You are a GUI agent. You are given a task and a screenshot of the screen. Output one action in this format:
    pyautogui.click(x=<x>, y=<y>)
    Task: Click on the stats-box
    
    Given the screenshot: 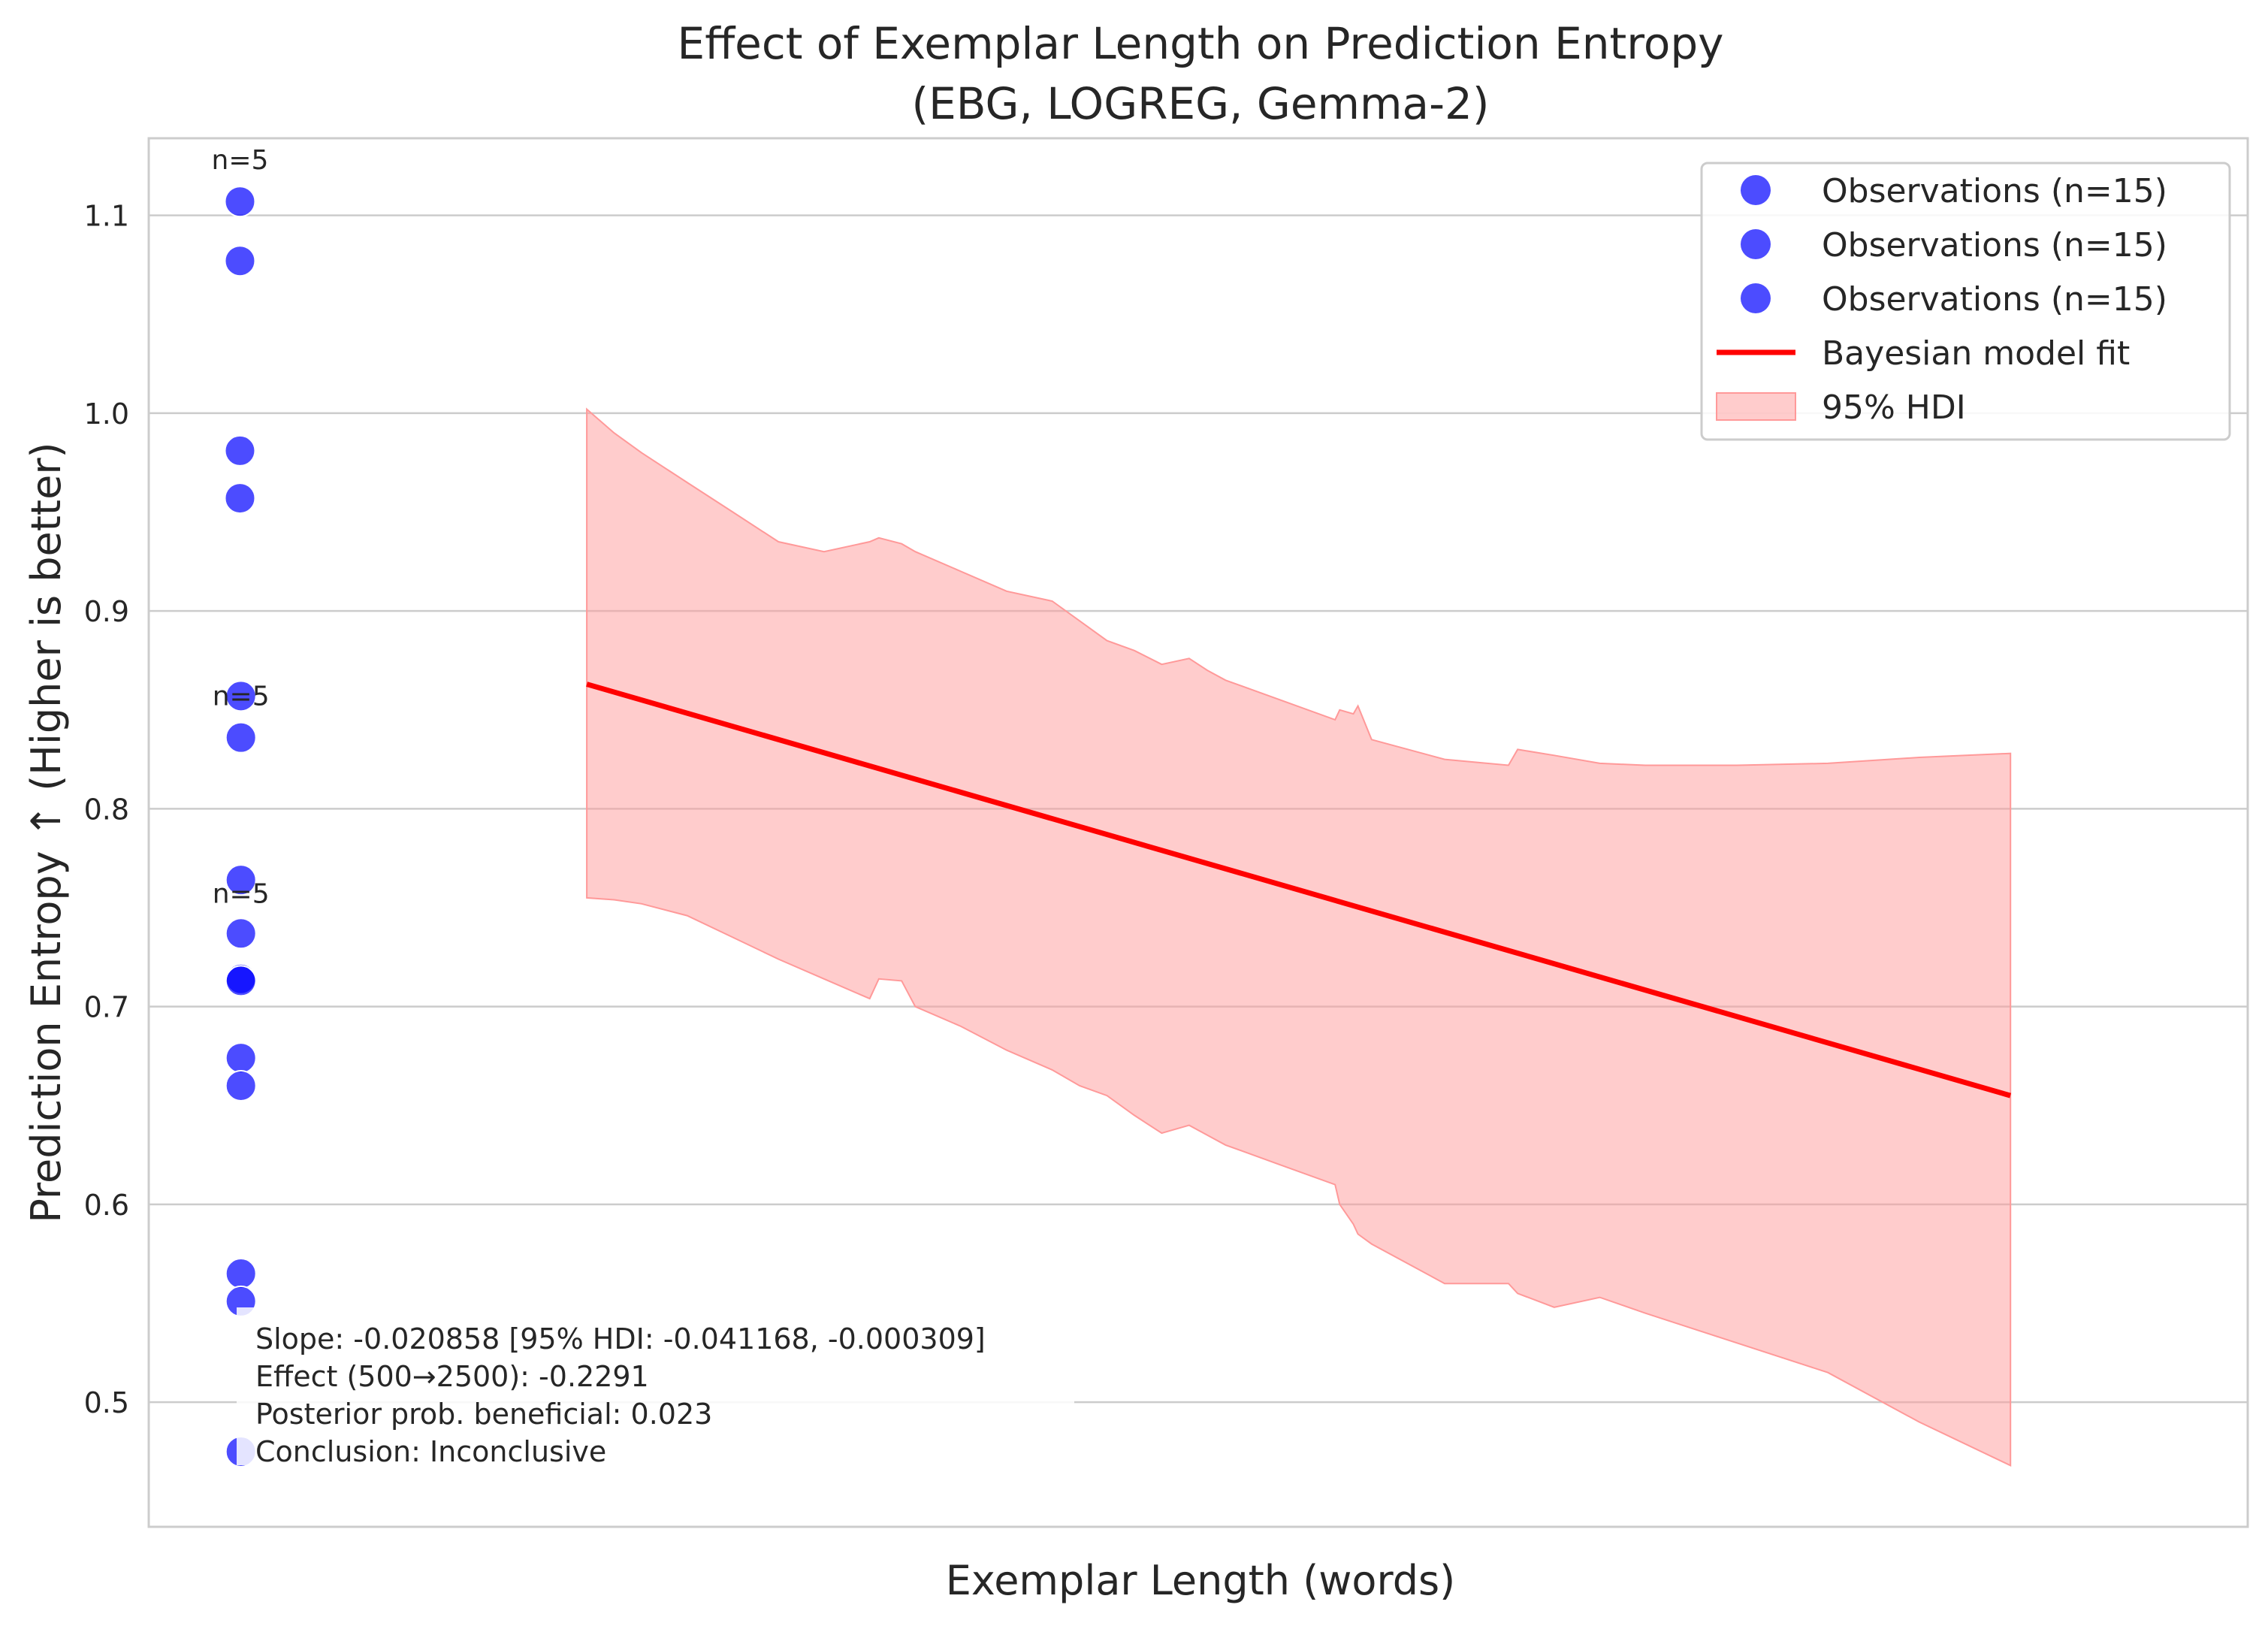 What is the action you would take?
    pyautogui.click(x=656, y=1386)
    